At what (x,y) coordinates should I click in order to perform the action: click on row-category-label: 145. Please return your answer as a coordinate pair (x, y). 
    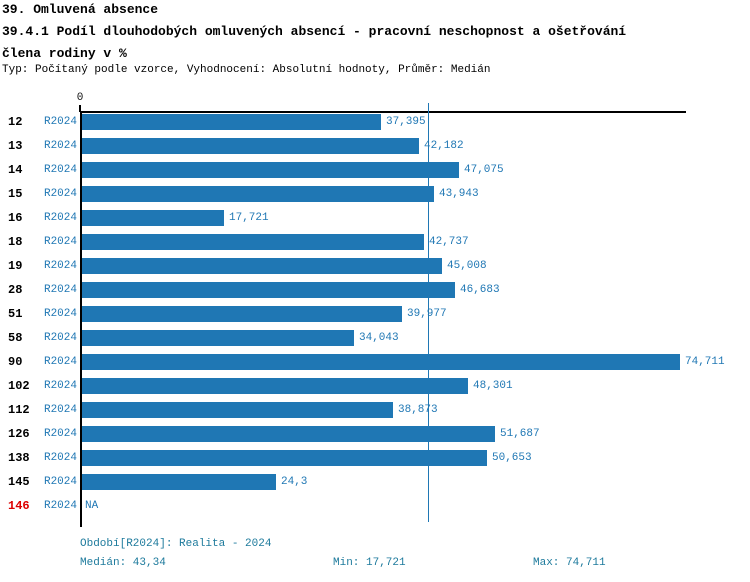
    Looking at the image, I should click on (19, 482).